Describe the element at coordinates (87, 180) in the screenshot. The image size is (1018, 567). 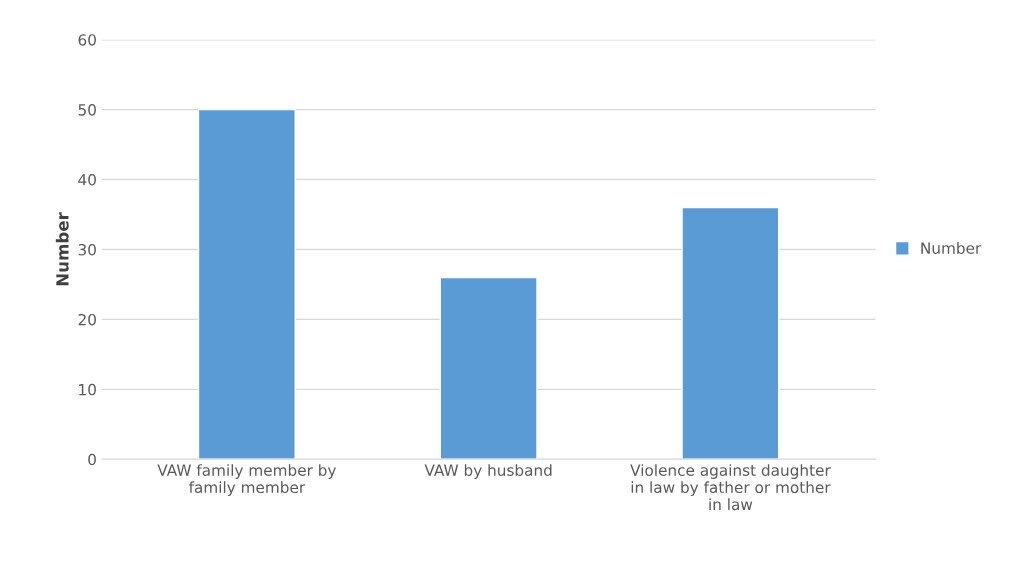
I see `y-tick-label: 40` at that location.